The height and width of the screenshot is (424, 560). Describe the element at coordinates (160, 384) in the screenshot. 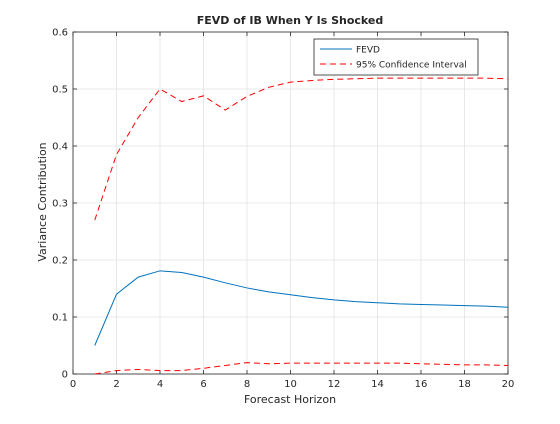

I see `x-tick-label: 4` at that location.